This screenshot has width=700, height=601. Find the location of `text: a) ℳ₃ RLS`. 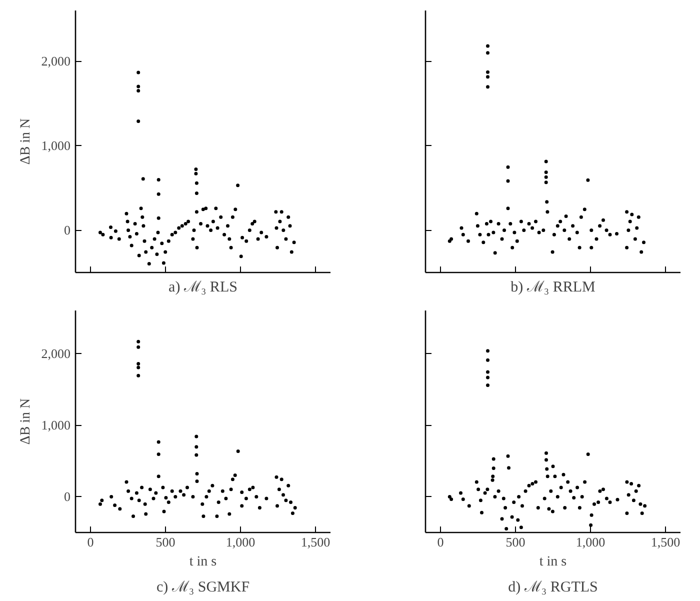

text: a) ℳ₃ RLS is located at coordinates (203, 288).